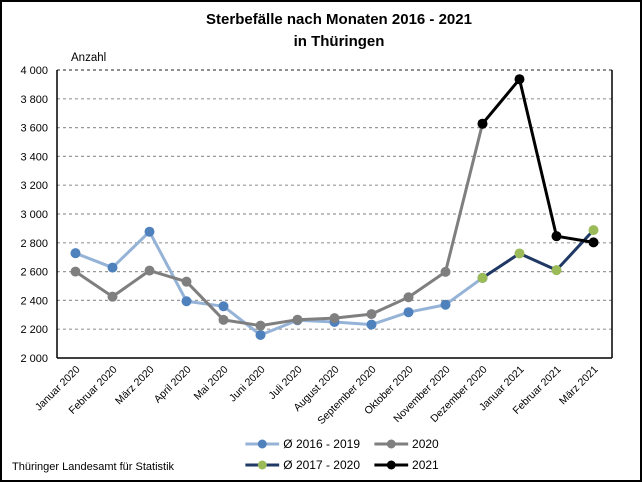 The width and height of the screenshot is (642, 482). Describe the element at coordinates (247, 384) in the screenshot. I see `svg-text: Juni 2020` at that location.